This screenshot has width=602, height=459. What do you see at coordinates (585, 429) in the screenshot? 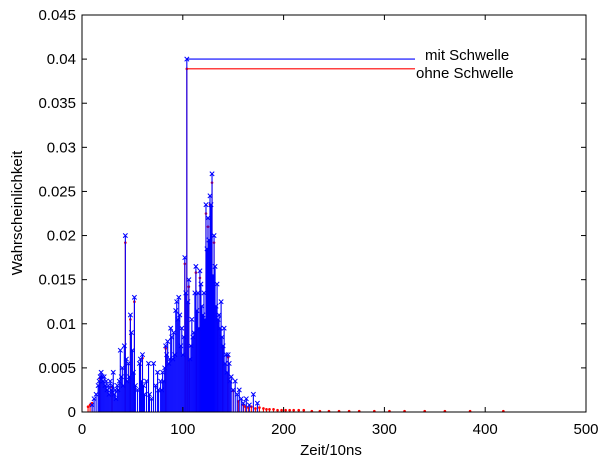
I see `x-tick-label: 500` at bounding box center [585, 429].